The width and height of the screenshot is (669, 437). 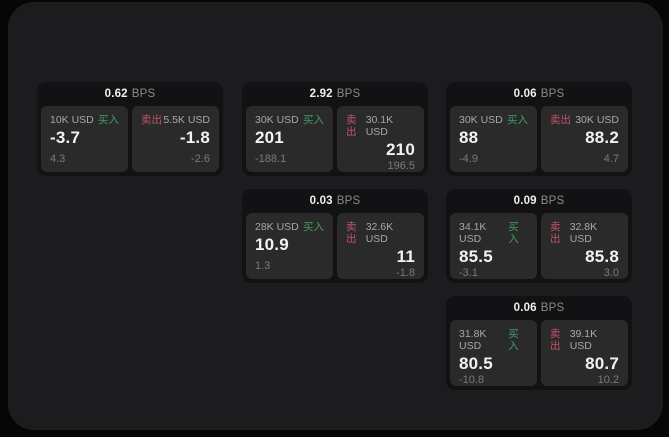 I want to click on sell-amount: 32.8K USD, so click(x=583, y=233).